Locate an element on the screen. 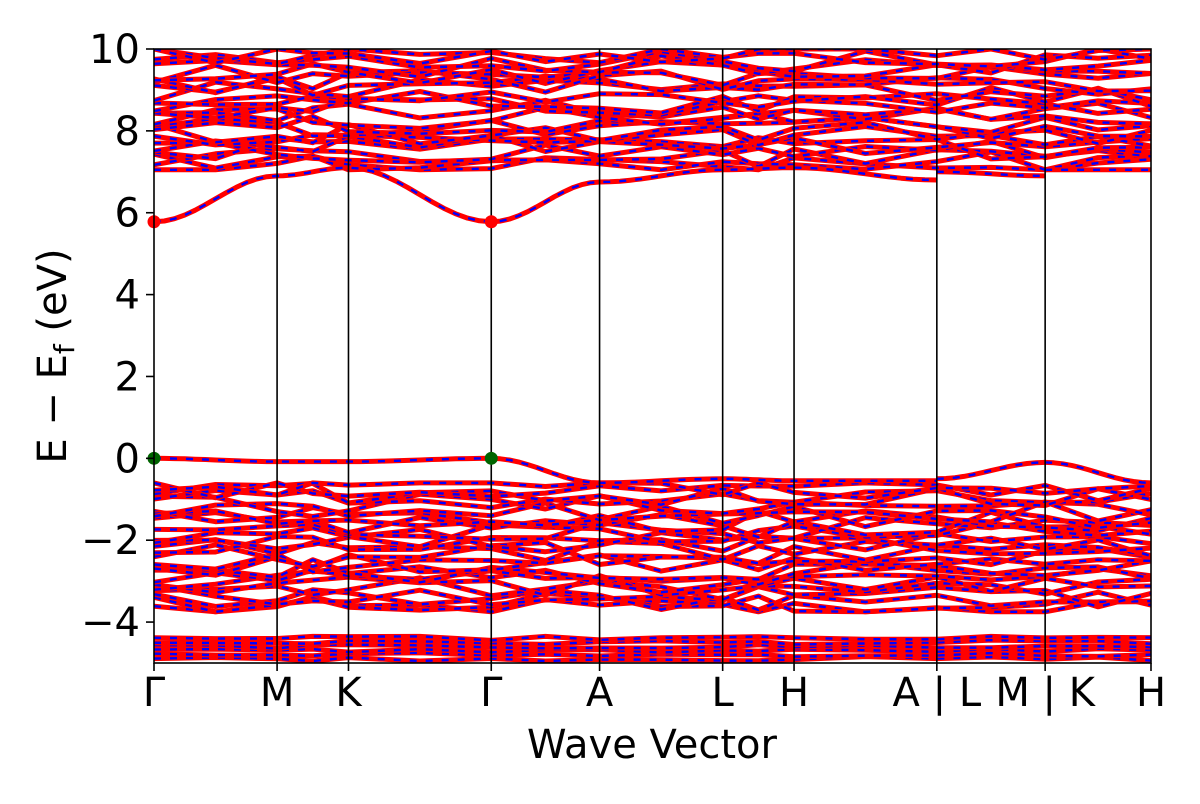 This screenshot has width=1200, height=804. x-axis-label: Wave Vector is located at coordinates (652, 745).